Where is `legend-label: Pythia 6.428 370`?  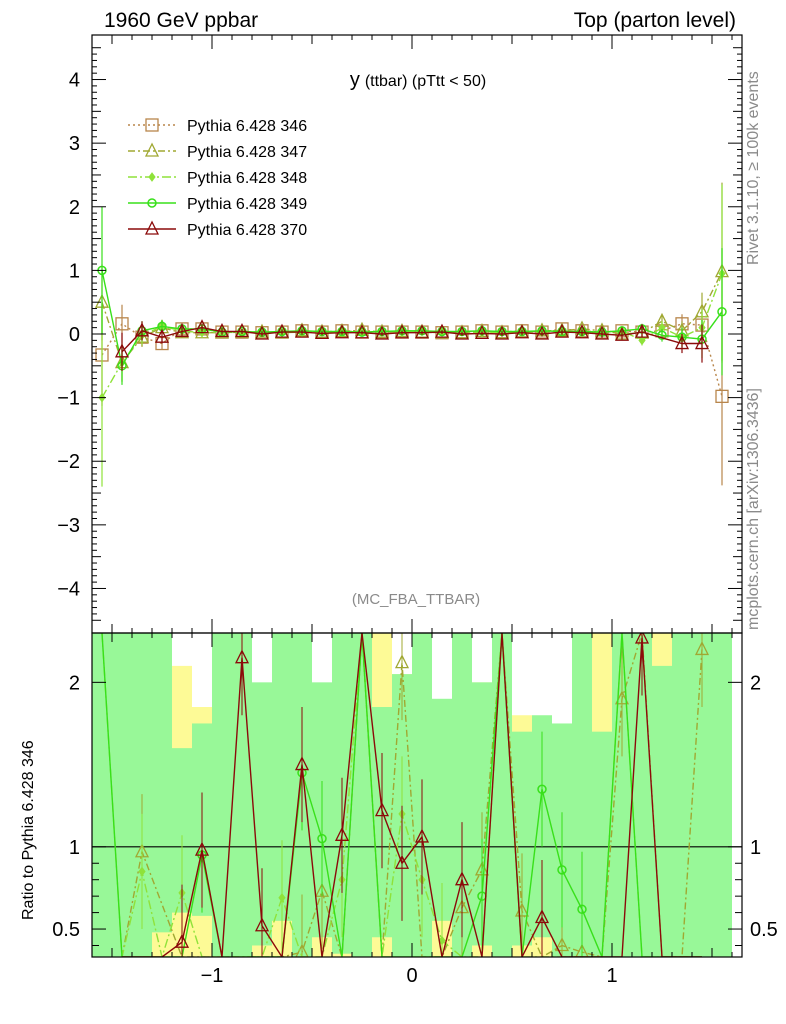 legend-label: Pythia 6.428 370 is located at coordinates (247, 230).